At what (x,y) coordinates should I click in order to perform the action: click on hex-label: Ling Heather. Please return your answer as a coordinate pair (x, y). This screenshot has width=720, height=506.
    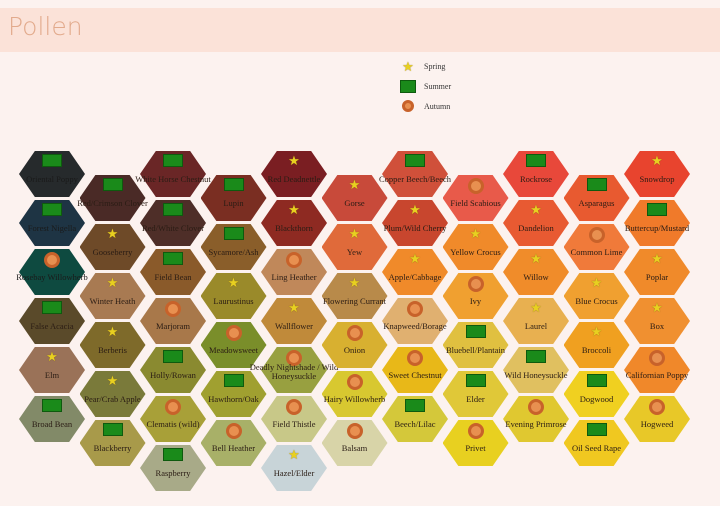
    Looking at the image, I should click on (294, 277).